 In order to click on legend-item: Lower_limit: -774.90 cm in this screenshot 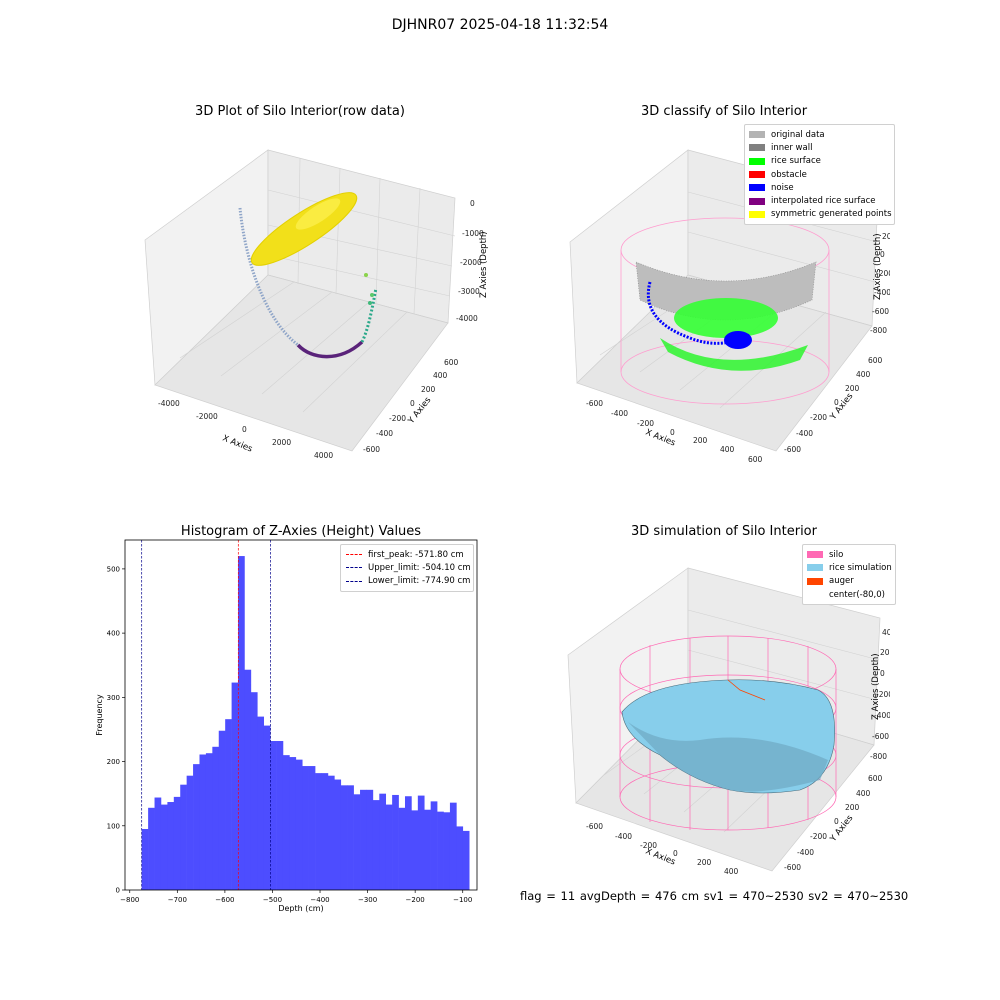, I will do `click(408, 581)`.